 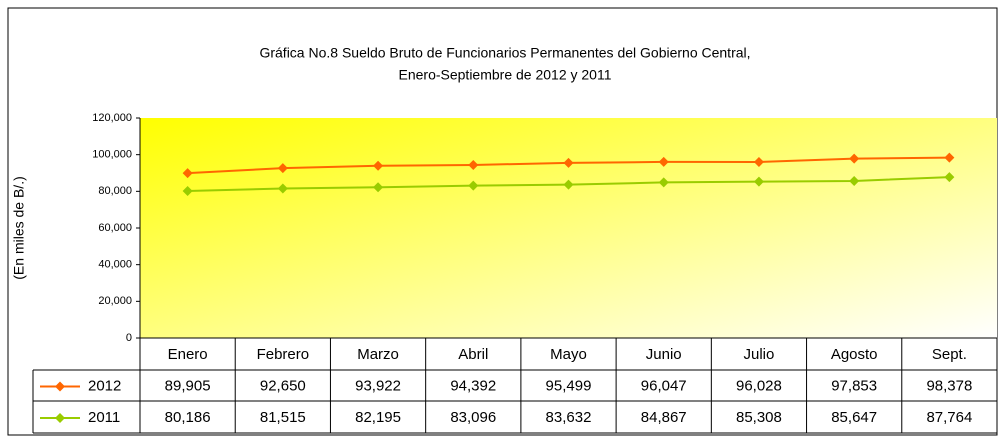 I want to click on table-value: 96,028, so click(x=759, y=385).